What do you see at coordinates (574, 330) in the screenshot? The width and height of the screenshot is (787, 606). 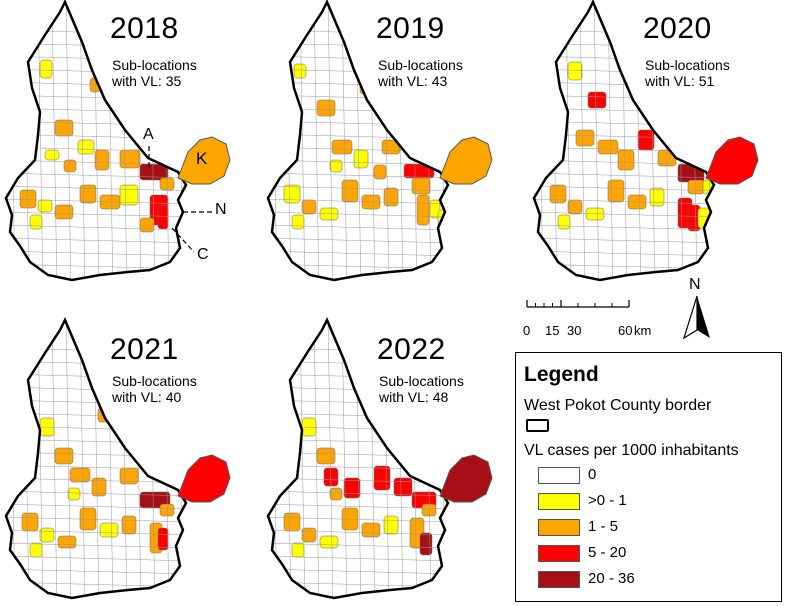 I see `scale-tick-30: 30` at bounding box center [574, 330].